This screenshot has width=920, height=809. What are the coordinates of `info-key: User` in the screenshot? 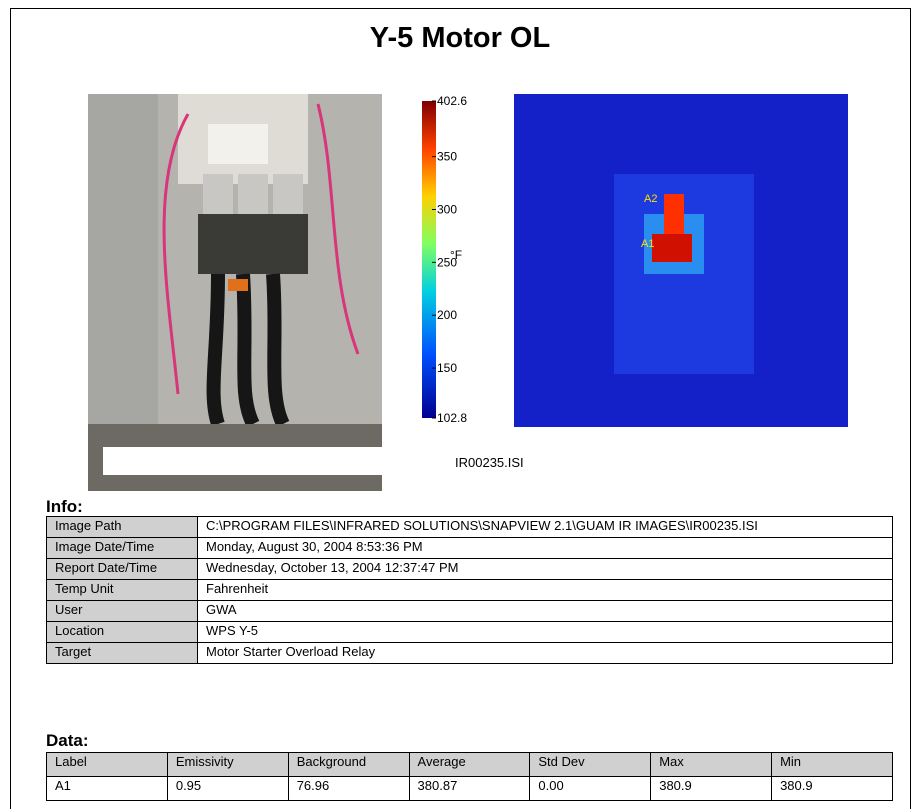 It's located at (122, 611).